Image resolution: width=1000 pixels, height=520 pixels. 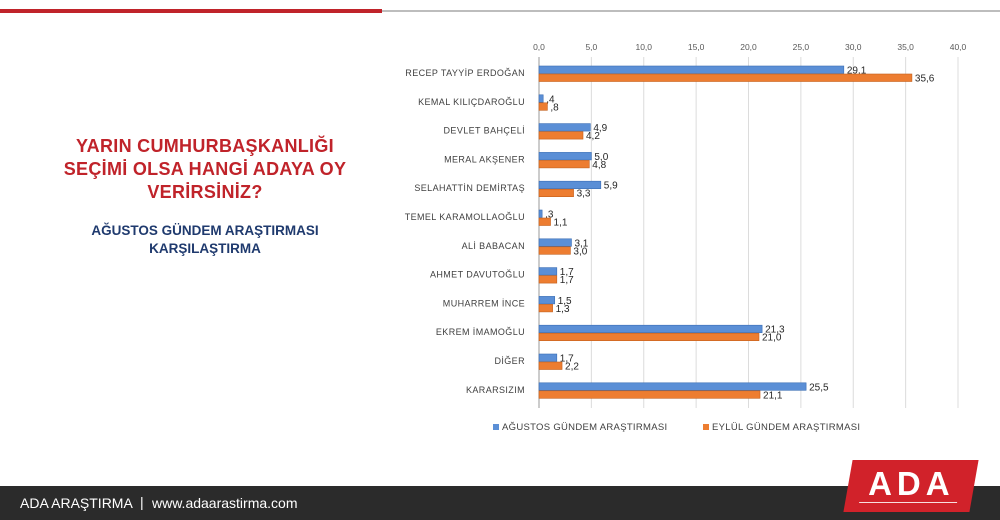 What do you see at coordinates (191, 11) in the screenshot?
I see `top-accent-line` at bounding box center [191, 11].